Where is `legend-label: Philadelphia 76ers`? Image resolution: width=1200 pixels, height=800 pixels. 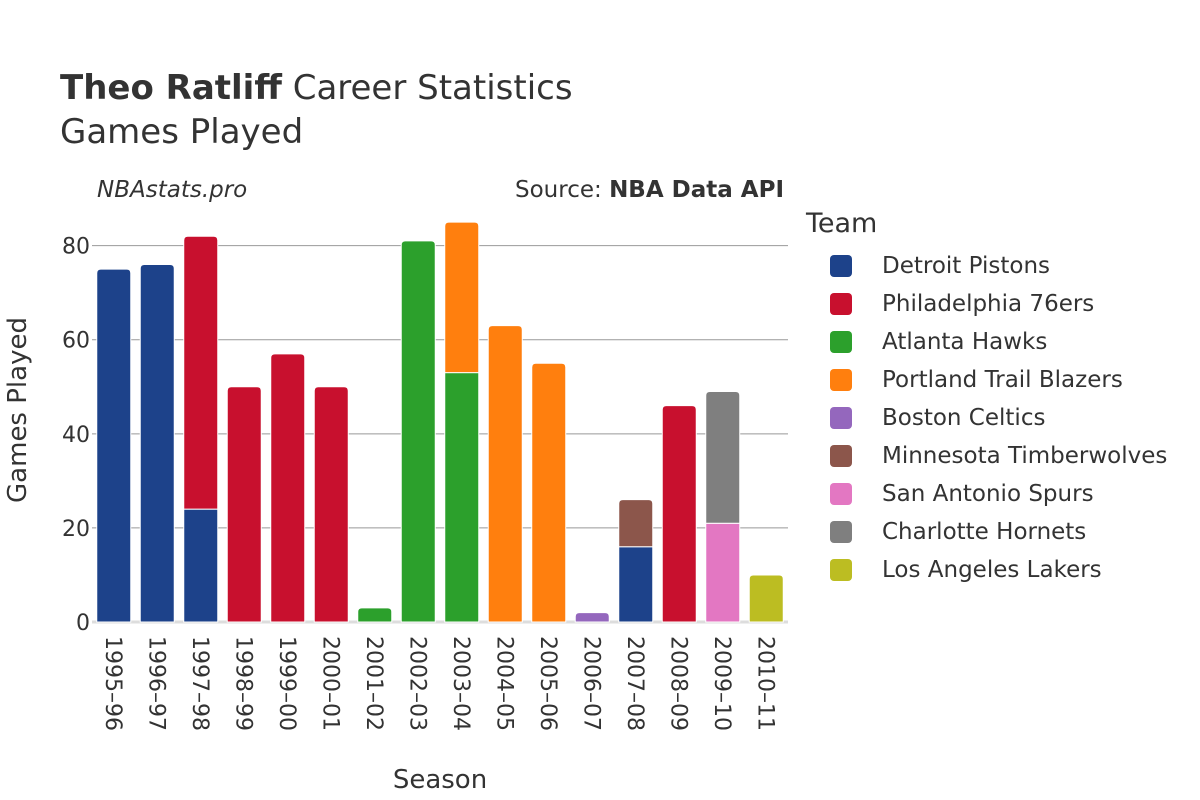
legend-label: Philadelphia 76ers is located at coordinates (988, 304).